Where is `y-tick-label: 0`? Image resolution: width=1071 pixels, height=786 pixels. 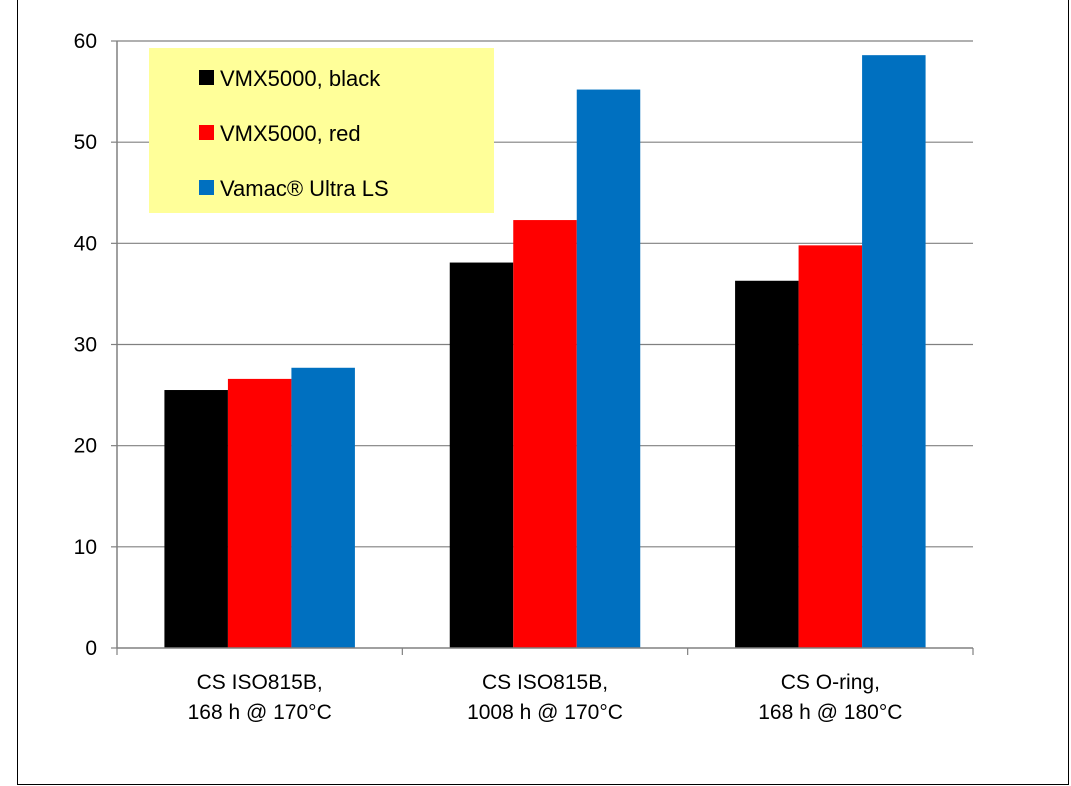
y-tick-label: 0 is located at coordinates (91, 648).